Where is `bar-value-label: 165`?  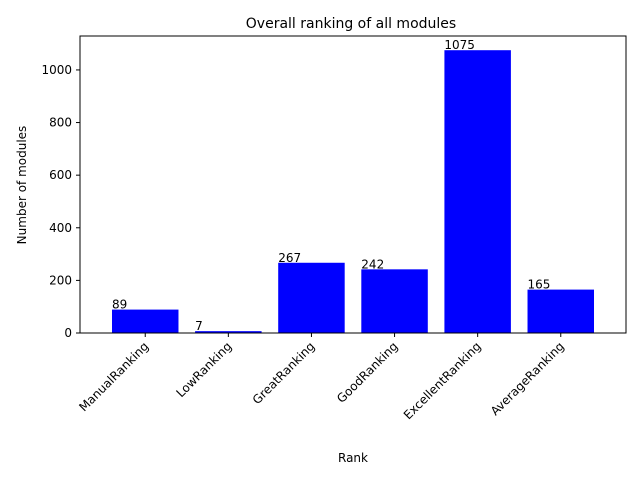 bar-value-label: 165 is located at coordinates (539, 285).